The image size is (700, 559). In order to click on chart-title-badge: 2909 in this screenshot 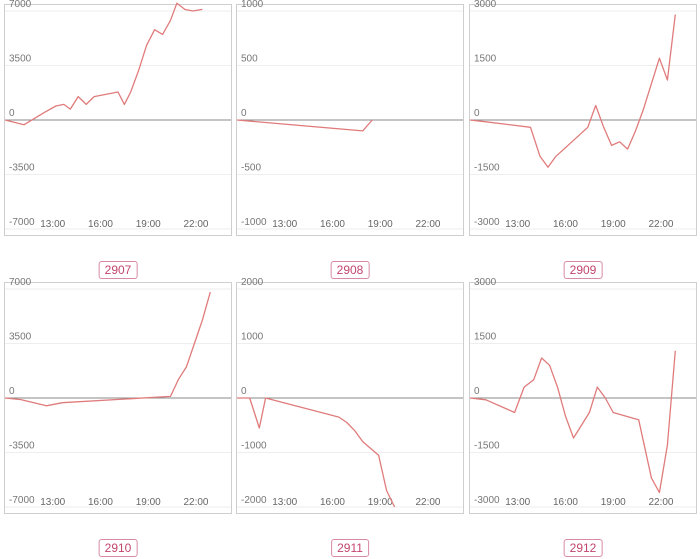, I will do `click(583, 270)`.